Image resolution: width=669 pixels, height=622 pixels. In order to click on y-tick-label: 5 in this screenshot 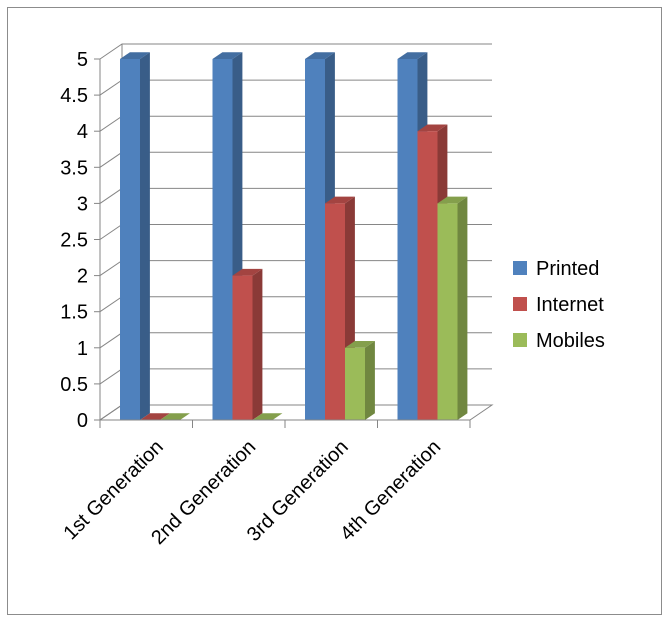, I will do `click(82, 60)`.